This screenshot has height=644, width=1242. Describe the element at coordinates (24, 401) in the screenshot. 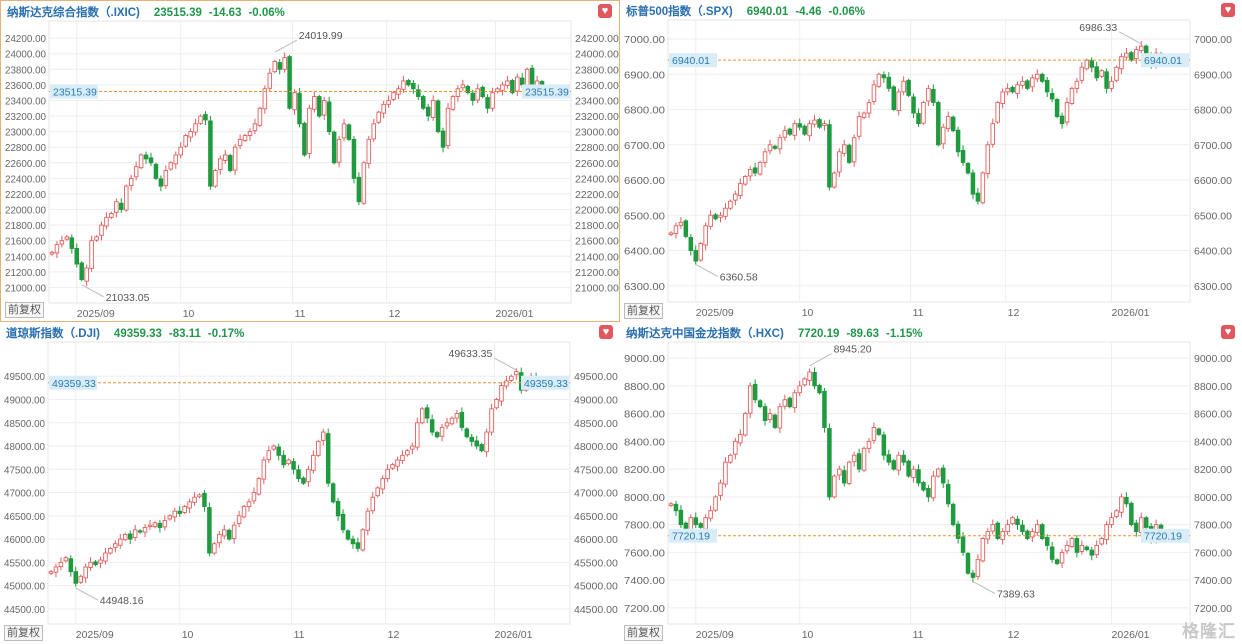

I see `y-tick-label-left: 49000.00` at that location.